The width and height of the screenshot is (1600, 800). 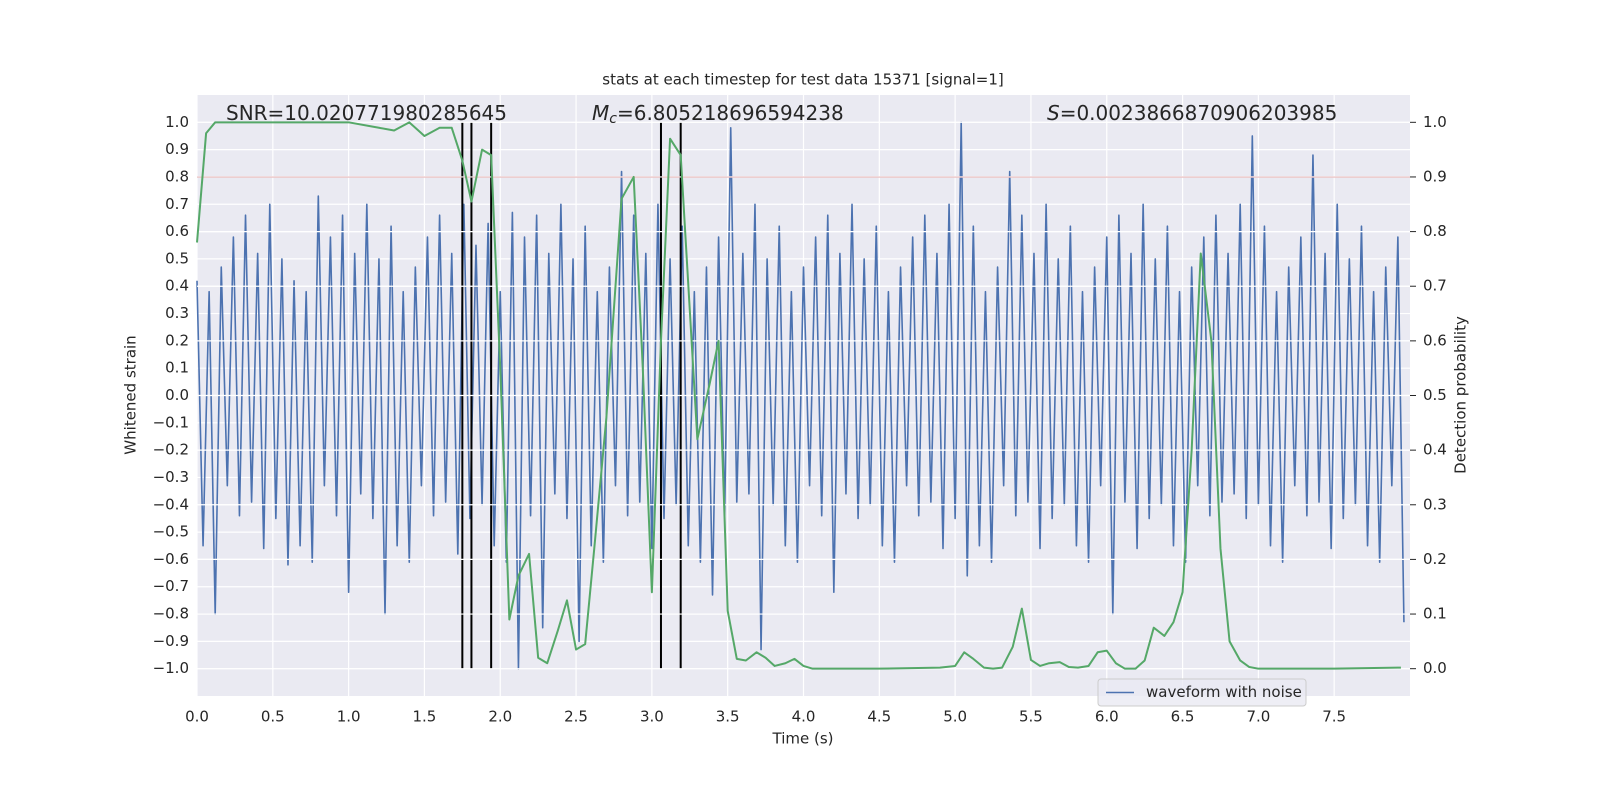 I want to click on annotation-symbol: S, so click(x=1053, y=113).